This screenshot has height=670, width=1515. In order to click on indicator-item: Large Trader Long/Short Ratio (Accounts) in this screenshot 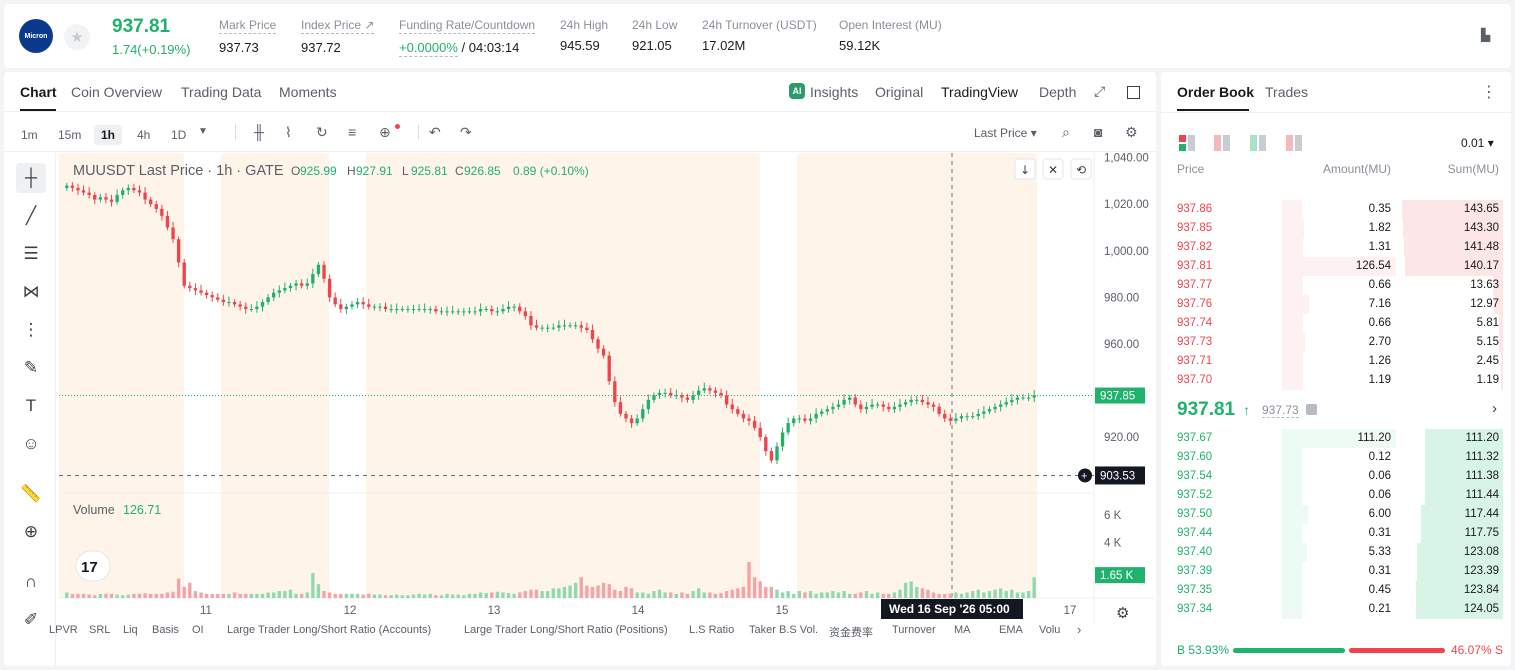, I will do `click(329, 630)`.